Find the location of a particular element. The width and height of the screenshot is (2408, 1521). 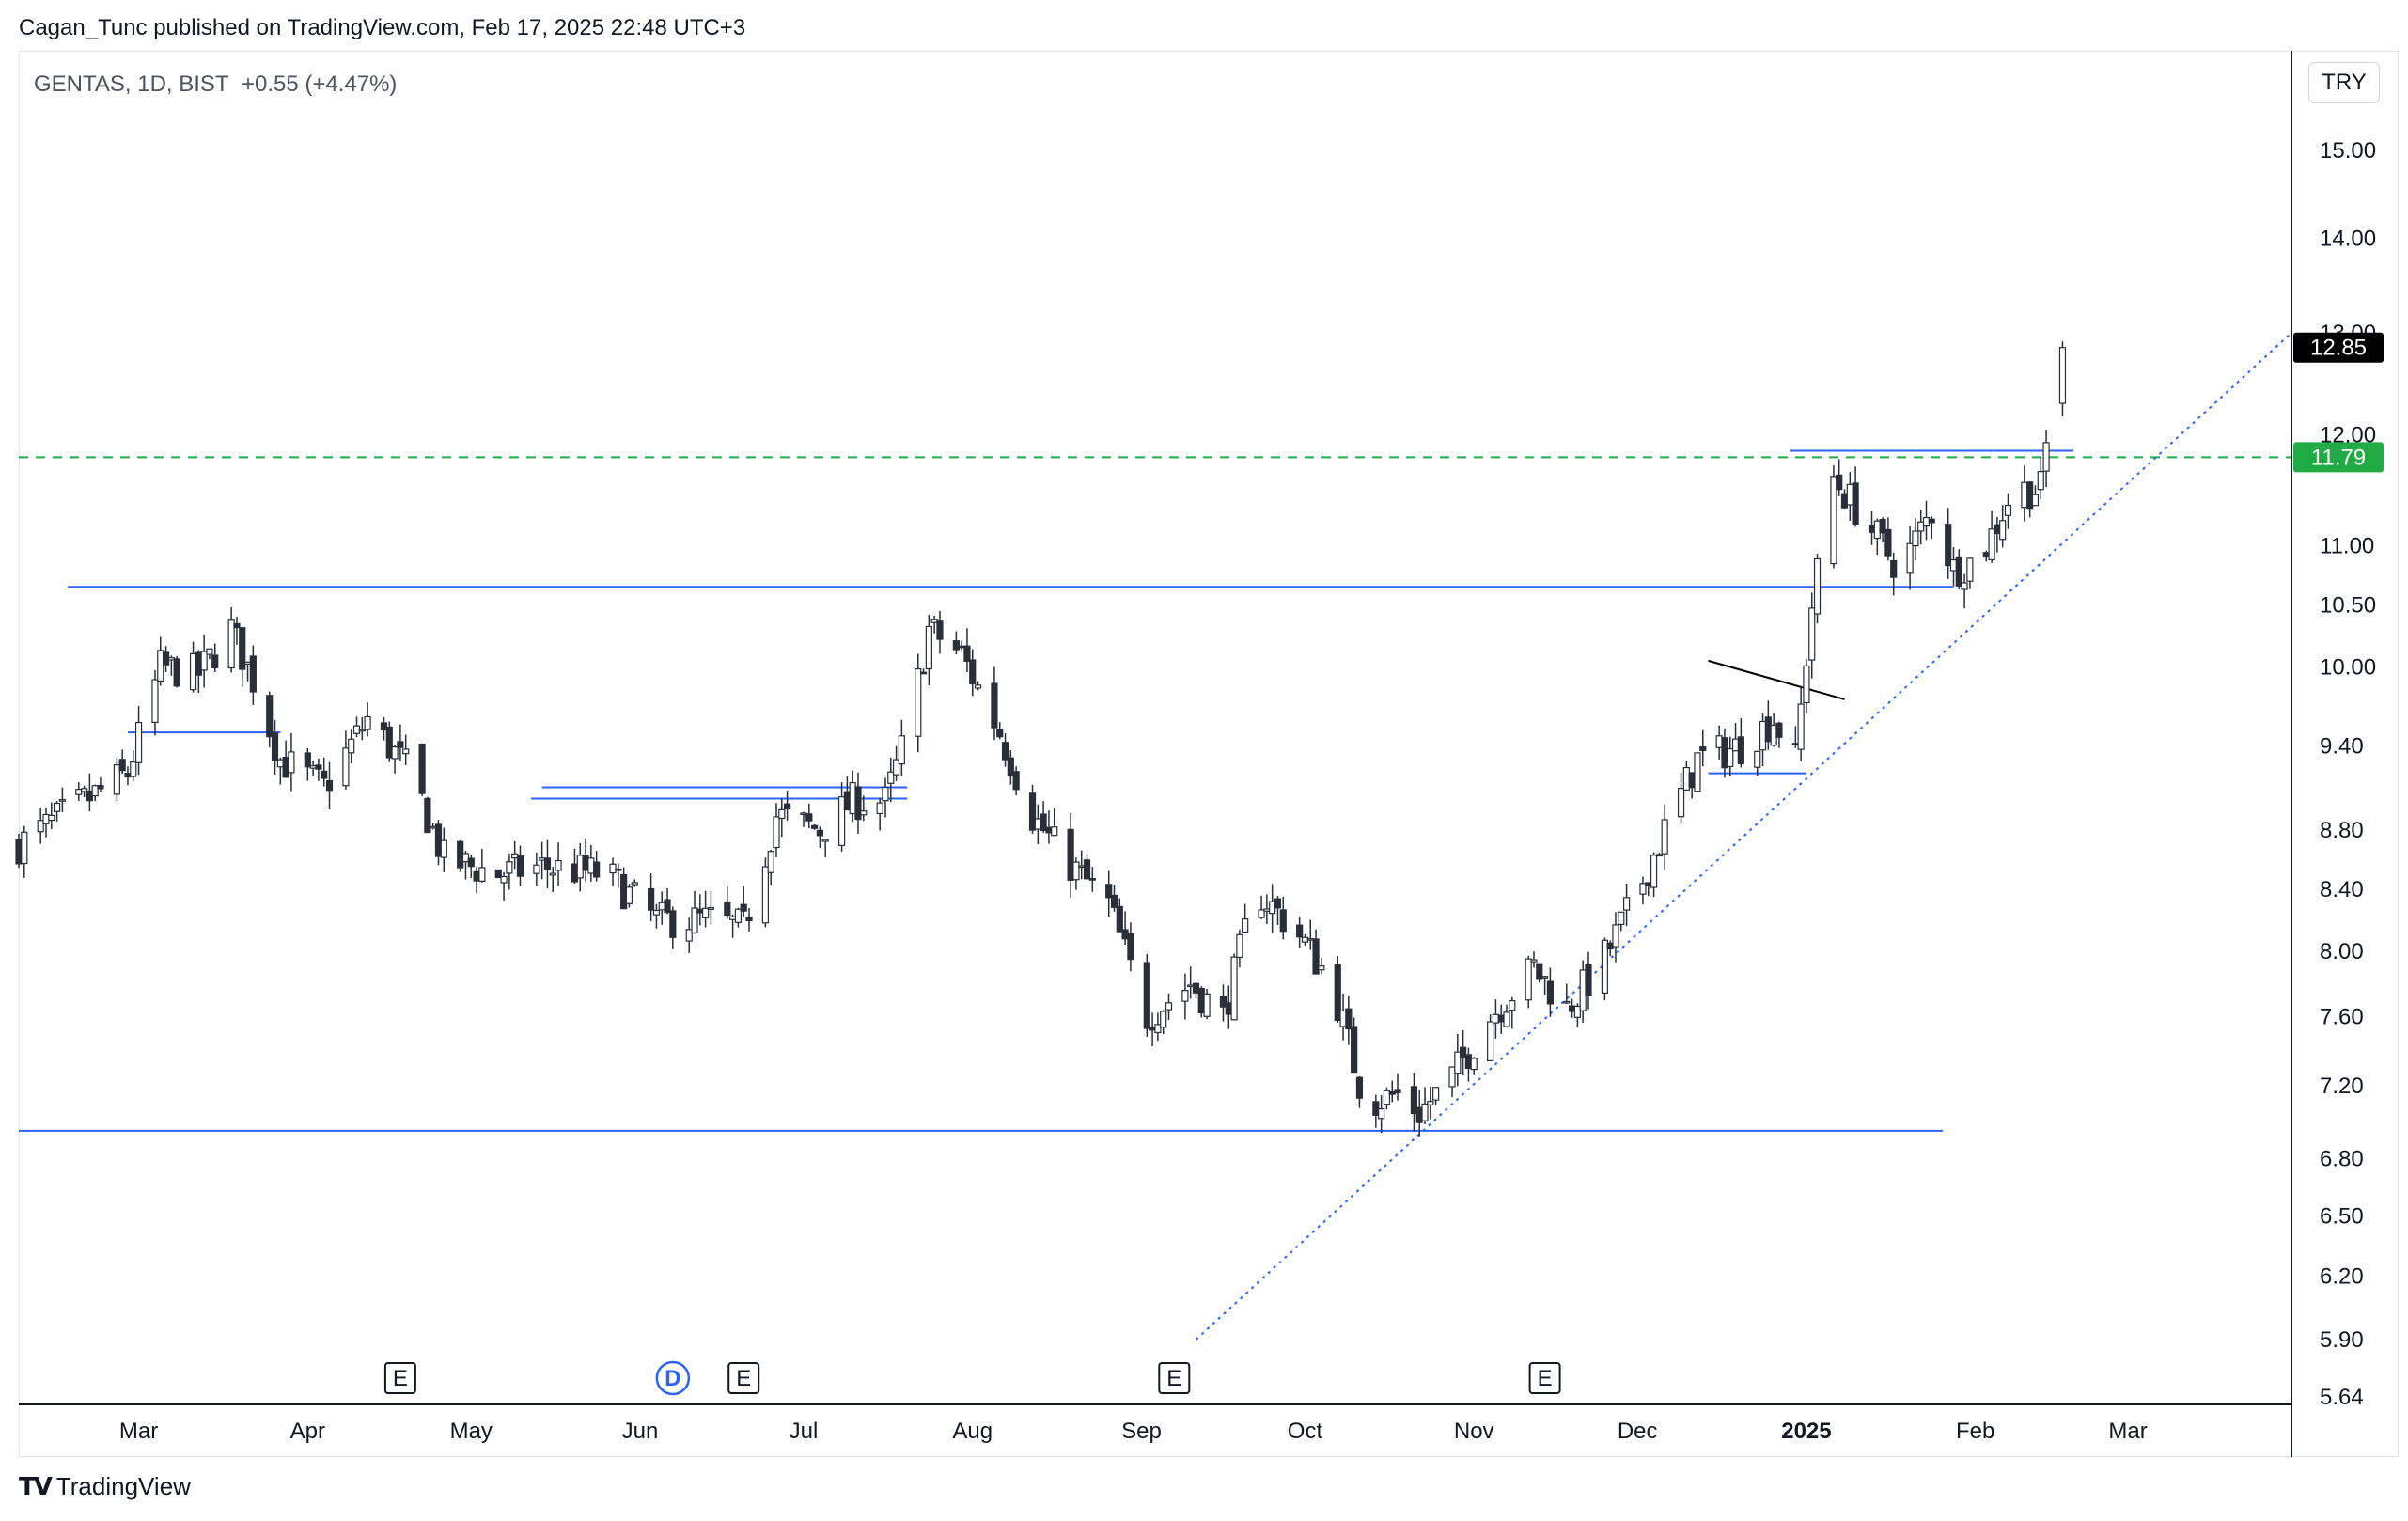

price-tick-label: 8.80 is located at coordinates (2342, 830).